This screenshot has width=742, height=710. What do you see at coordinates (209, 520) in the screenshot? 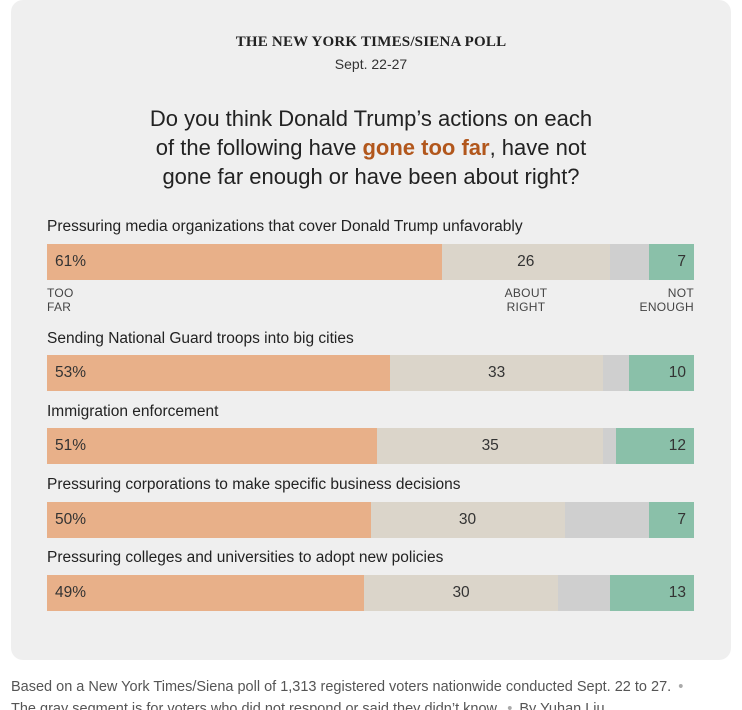
I see `bar-segment-too-far: 50%` at bounding box center [209, 520].